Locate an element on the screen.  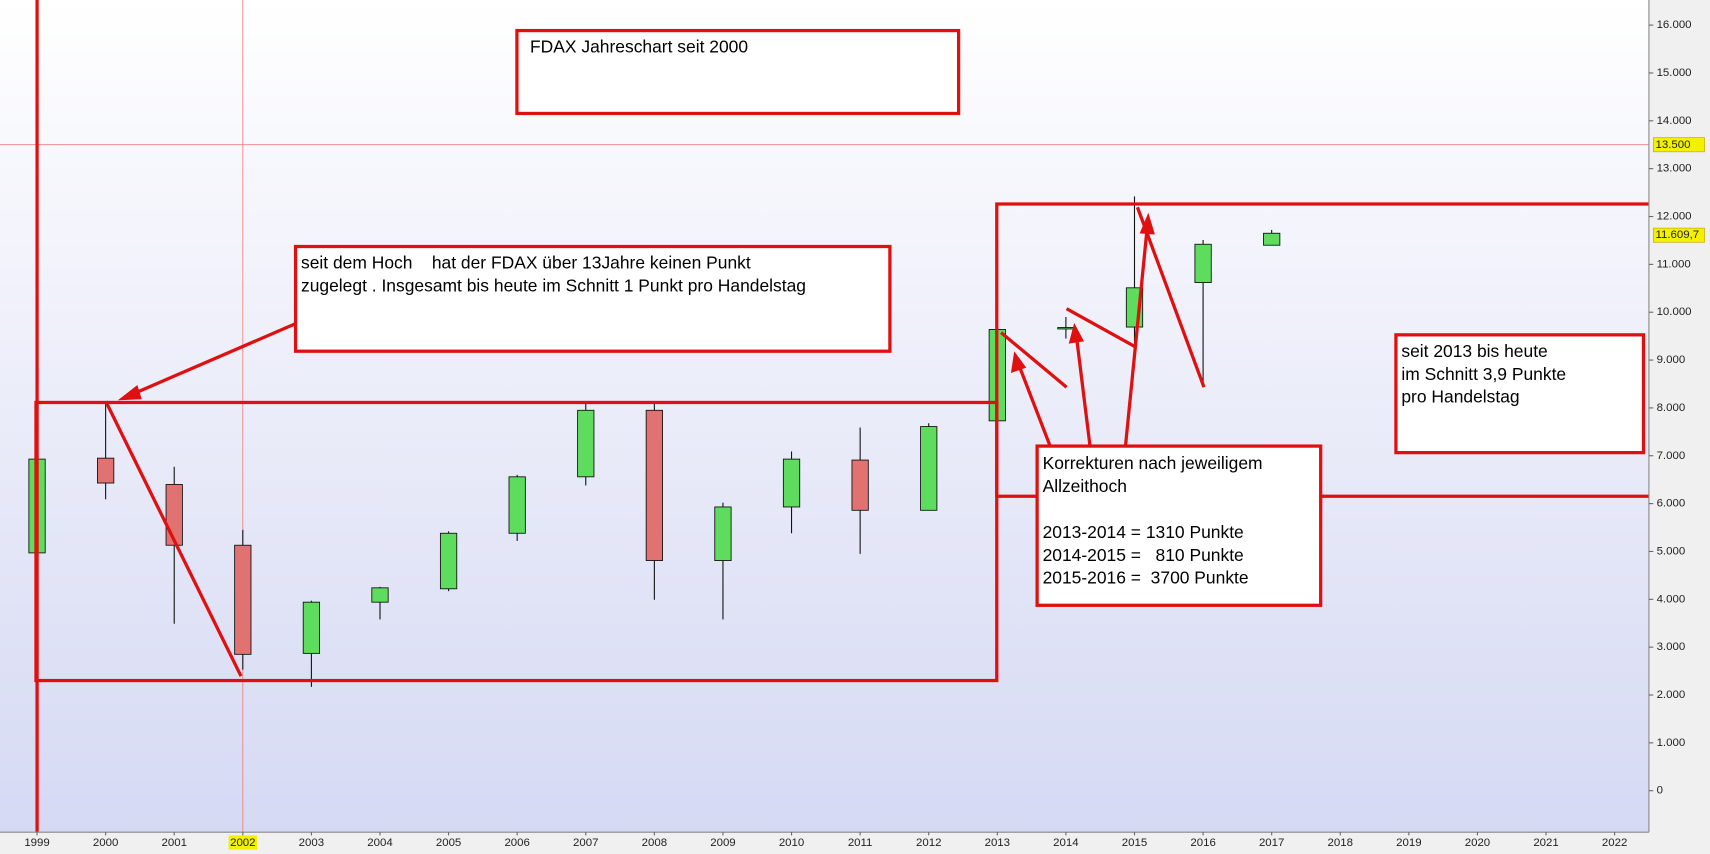
x-tick-label: 2002 is located at coordinates (242, 843).